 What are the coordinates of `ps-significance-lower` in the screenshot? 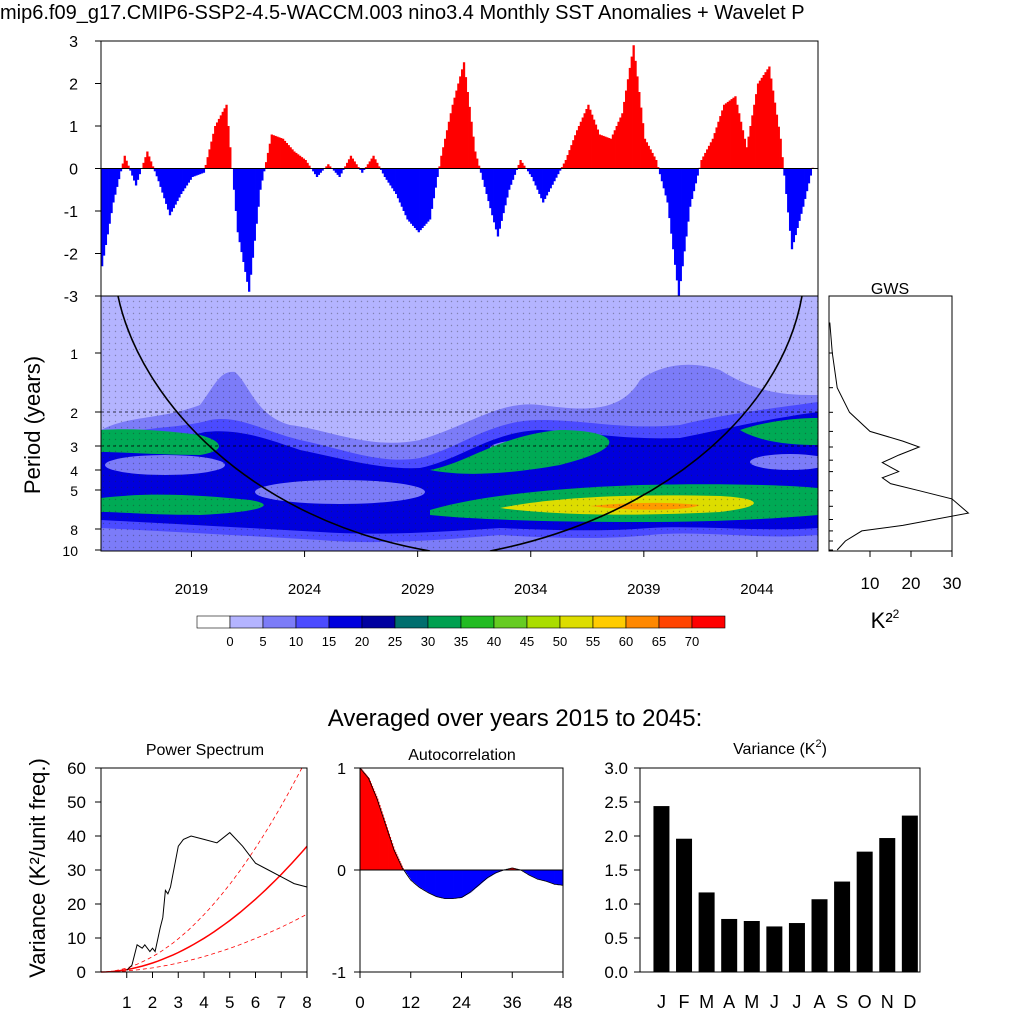 It's located at (204, 943).